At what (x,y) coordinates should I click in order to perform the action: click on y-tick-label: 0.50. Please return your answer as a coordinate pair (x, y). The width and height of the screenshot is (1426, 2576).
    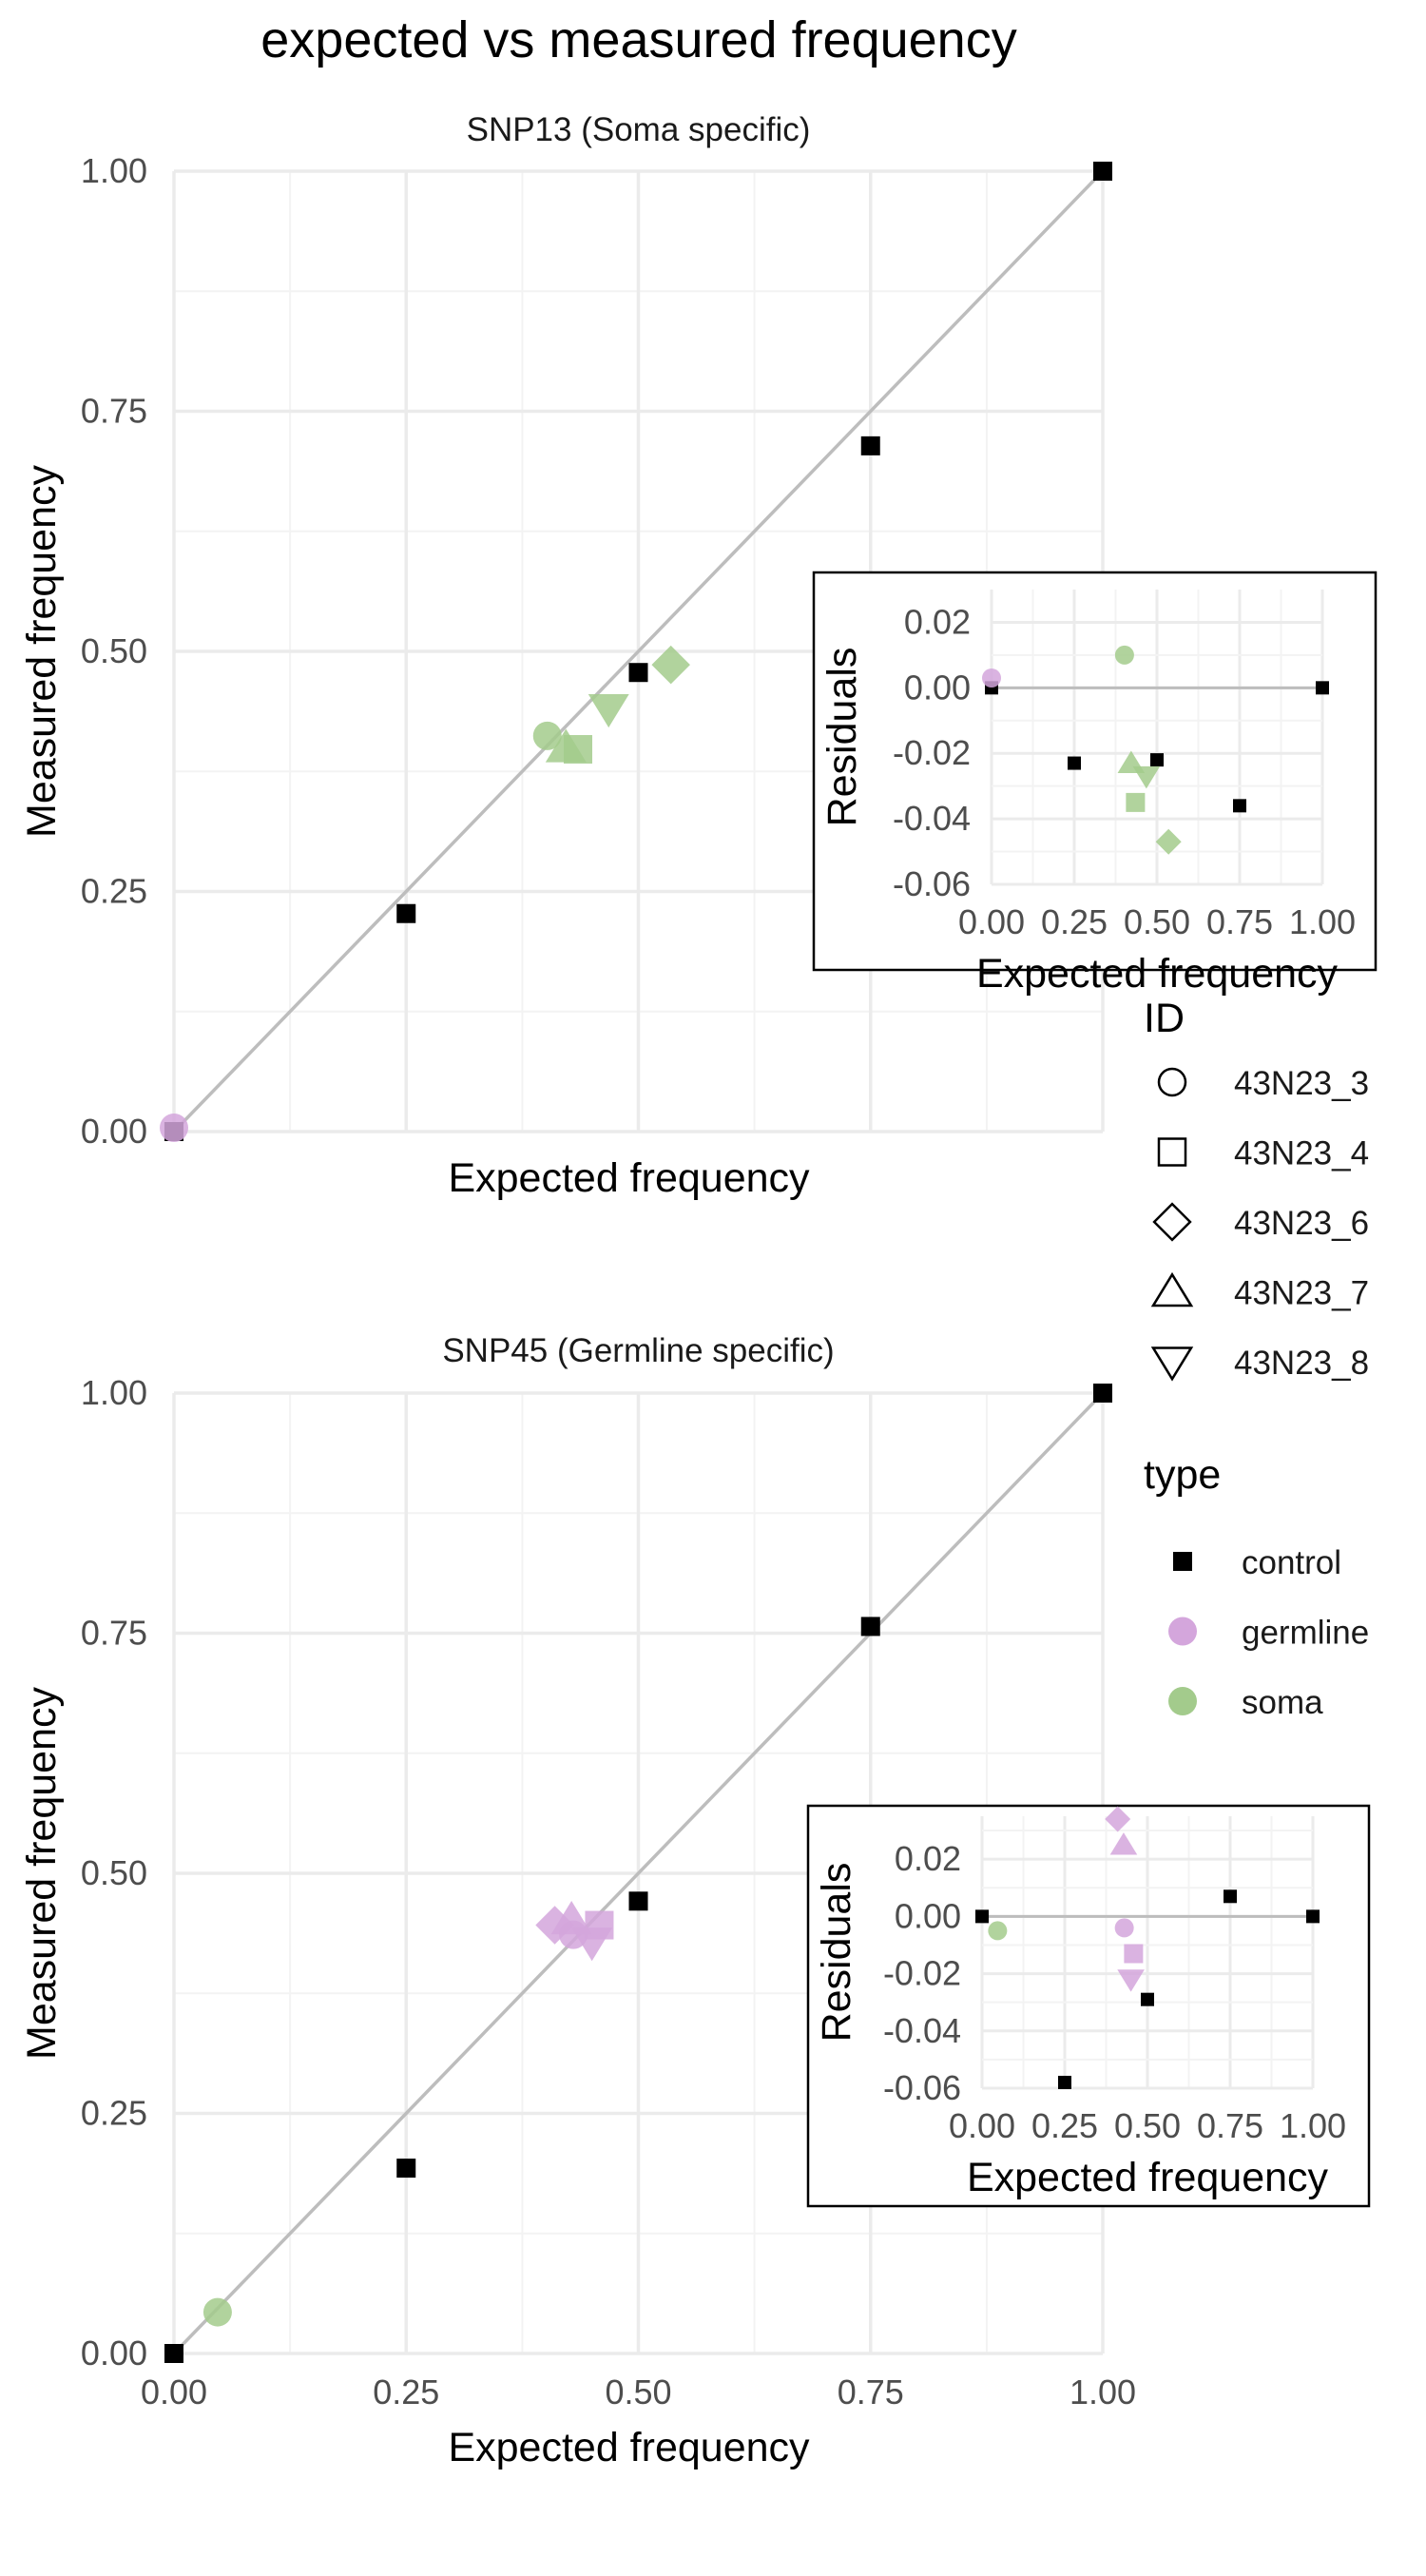
    Looking at the image, I should click on (114, 650).